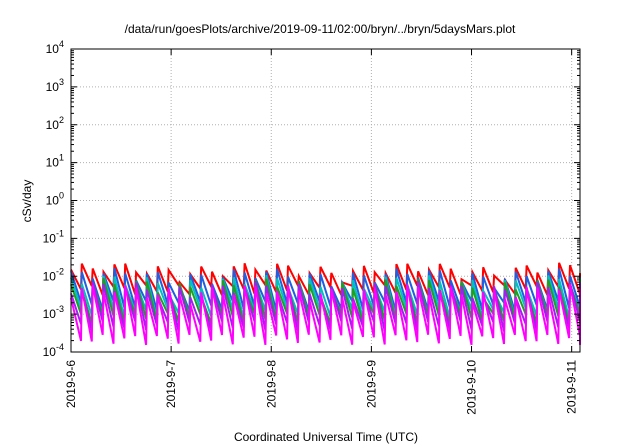 This screenshot has height=448, width=640. What do you see at coordinates (27, 201) in the screenshot?
I see `y-axis-label: cSv/day` at bounding box center [27, 201].